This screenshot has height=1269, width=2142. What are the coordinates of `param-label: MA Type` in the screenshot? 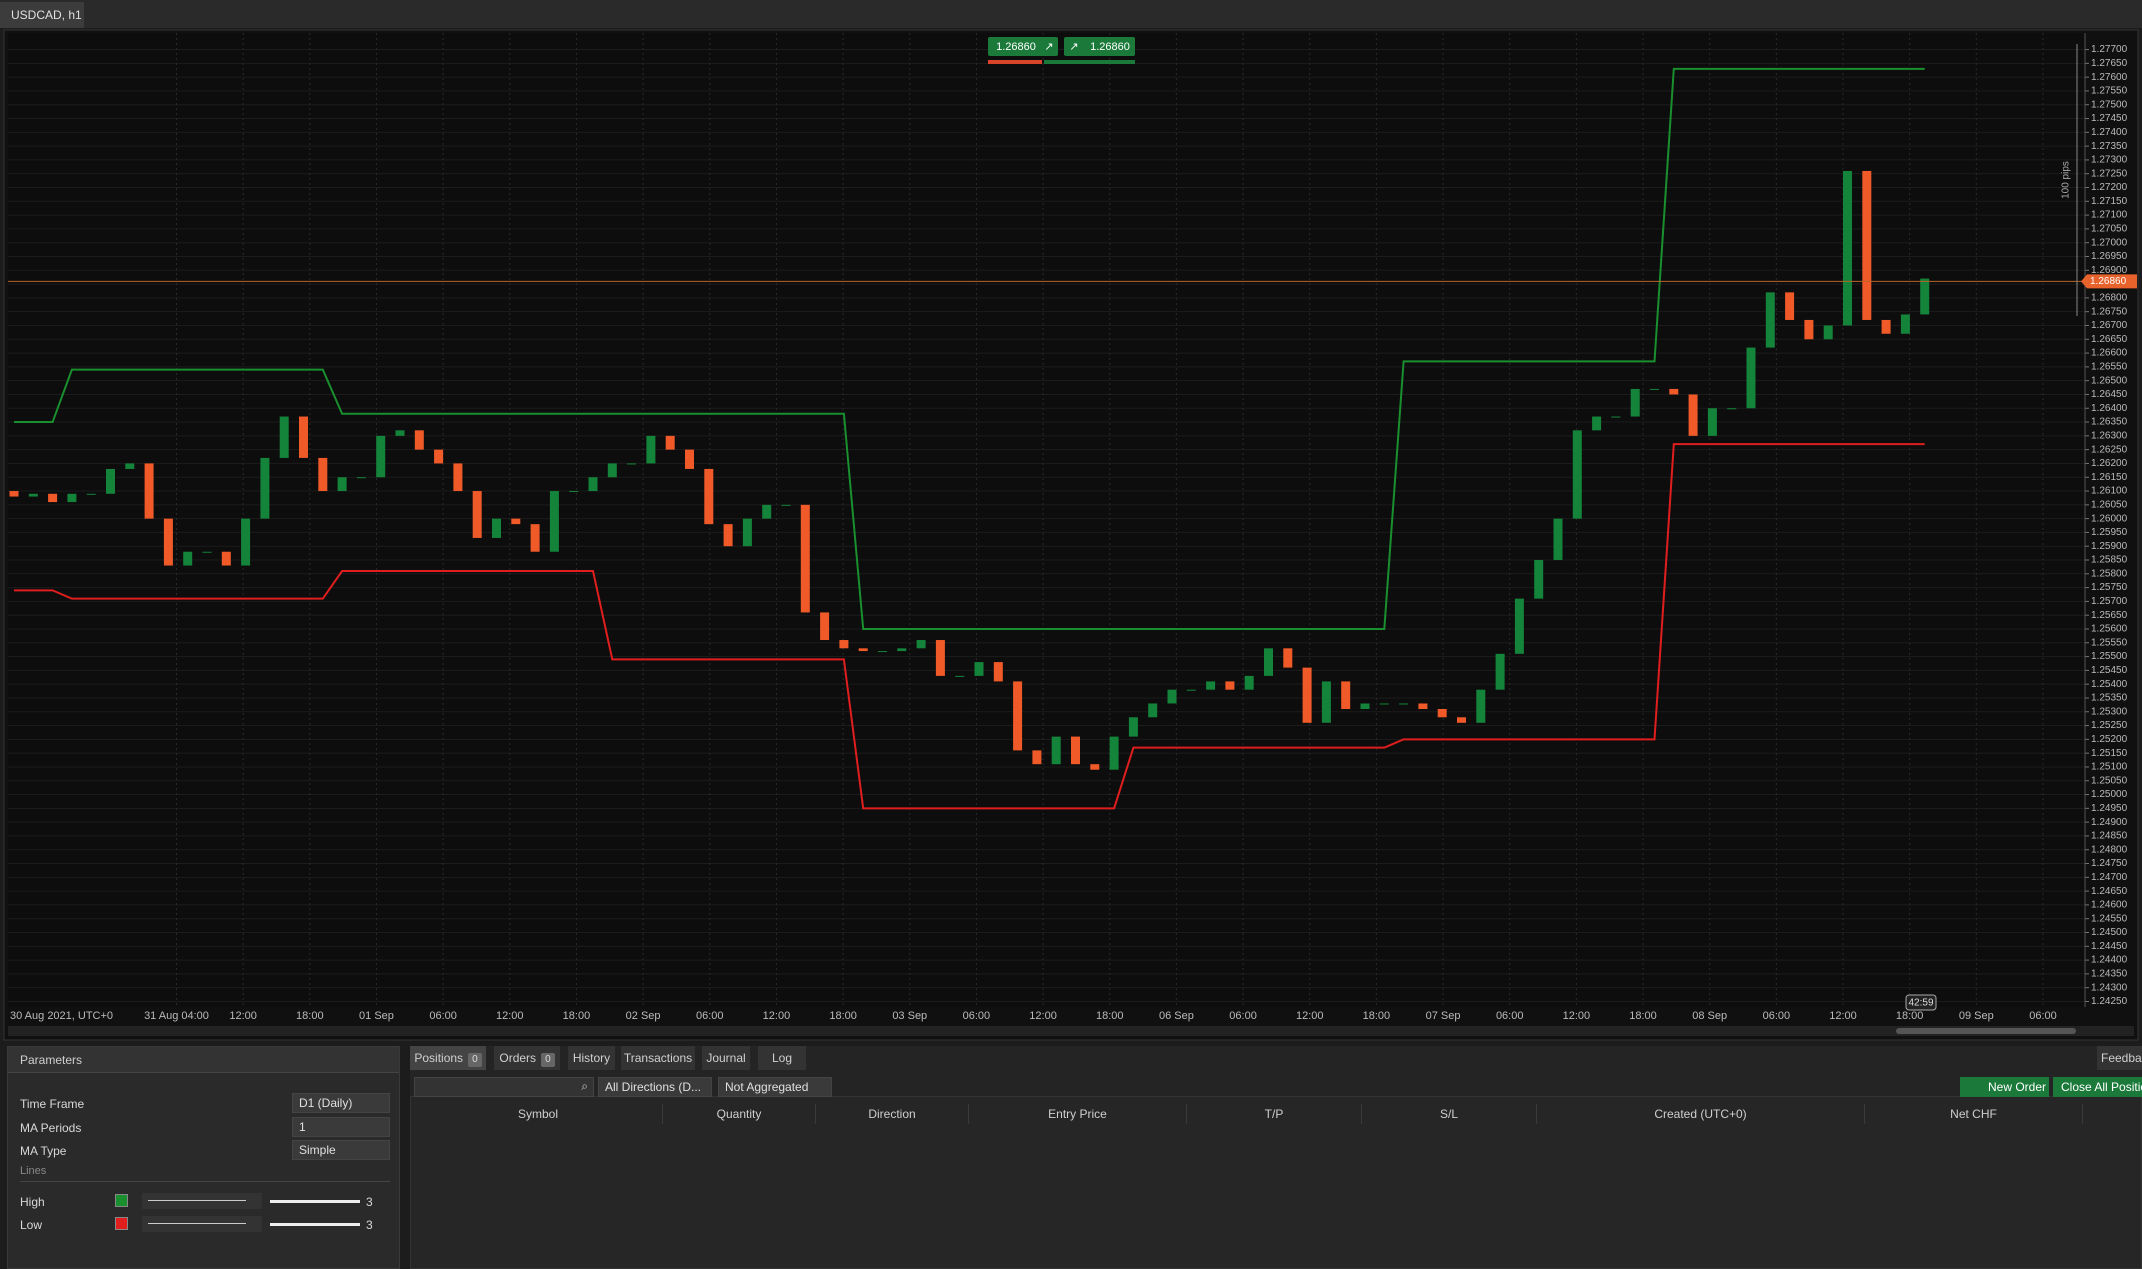 It's located at (43, 1151).